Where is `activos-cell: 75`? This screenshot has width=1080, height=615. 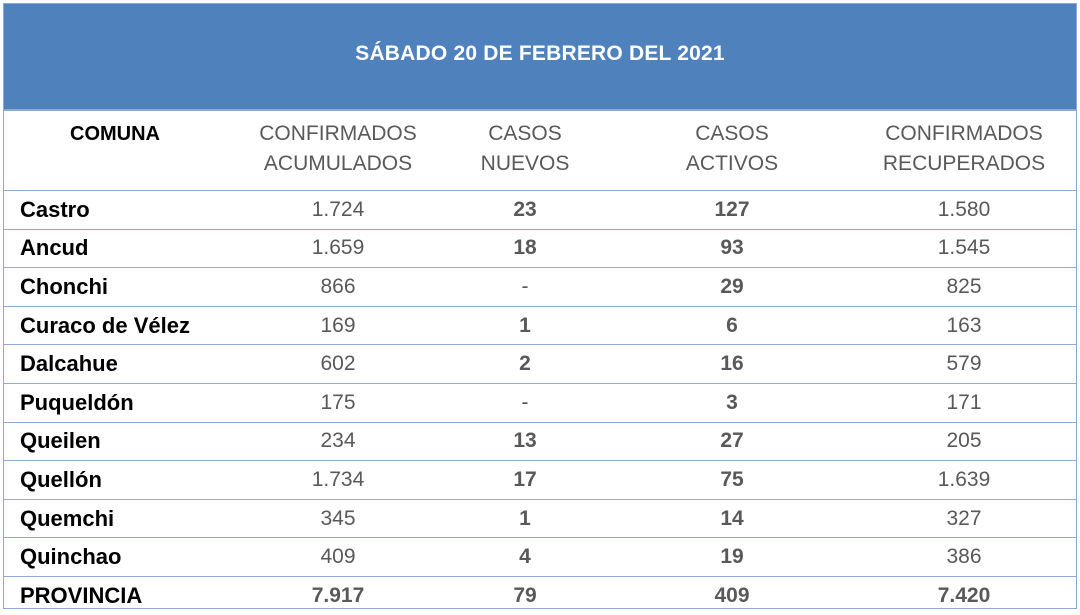
activos-cell: 75 is located at coordinates (732, 480).